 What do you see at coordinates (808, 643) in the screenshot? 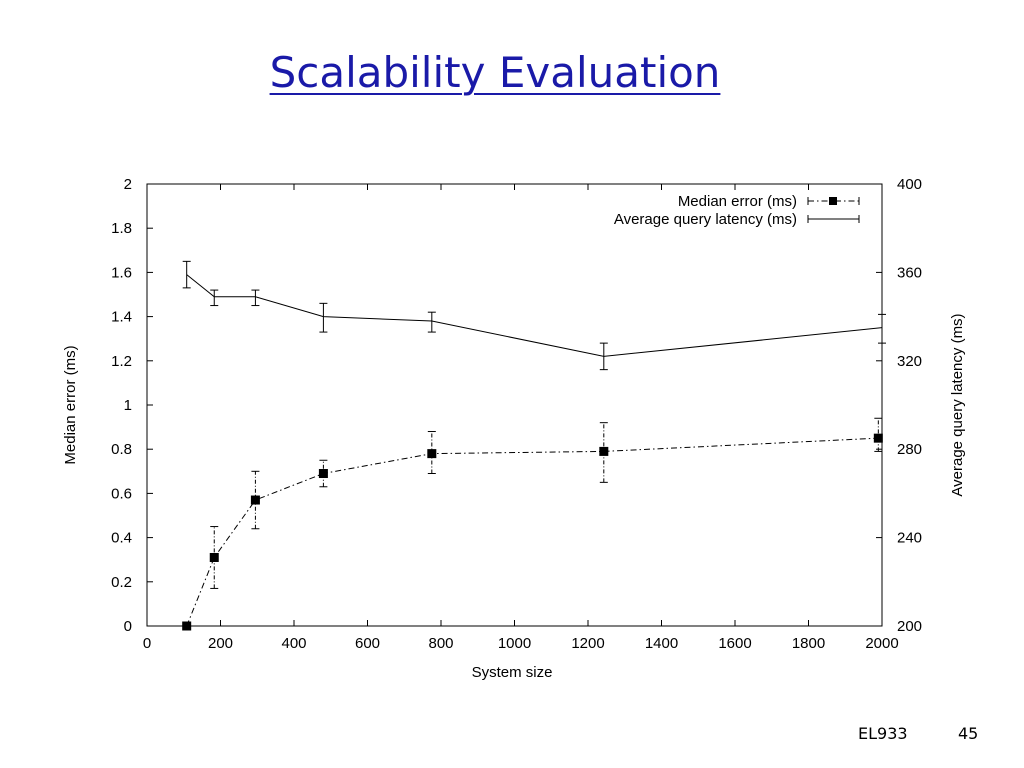
I see `x-tick-label: 1800` at bounding box center [808, 643].